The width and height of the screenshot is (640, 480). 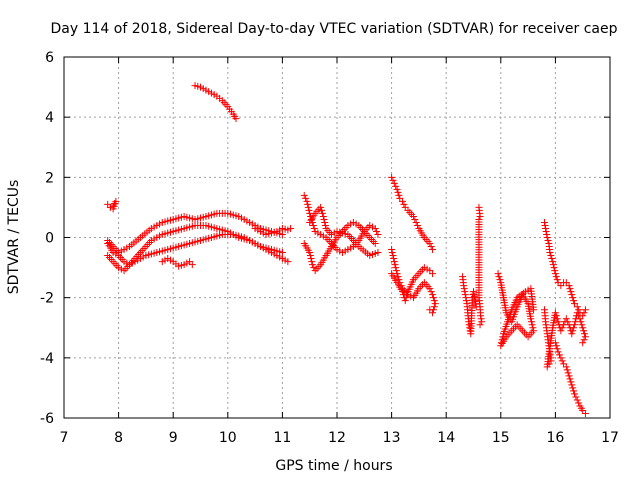 What do you see at coordinates (49, 118) in the screenshot?
I see `y-tick-label: 4` at bounding box center [49, 118].